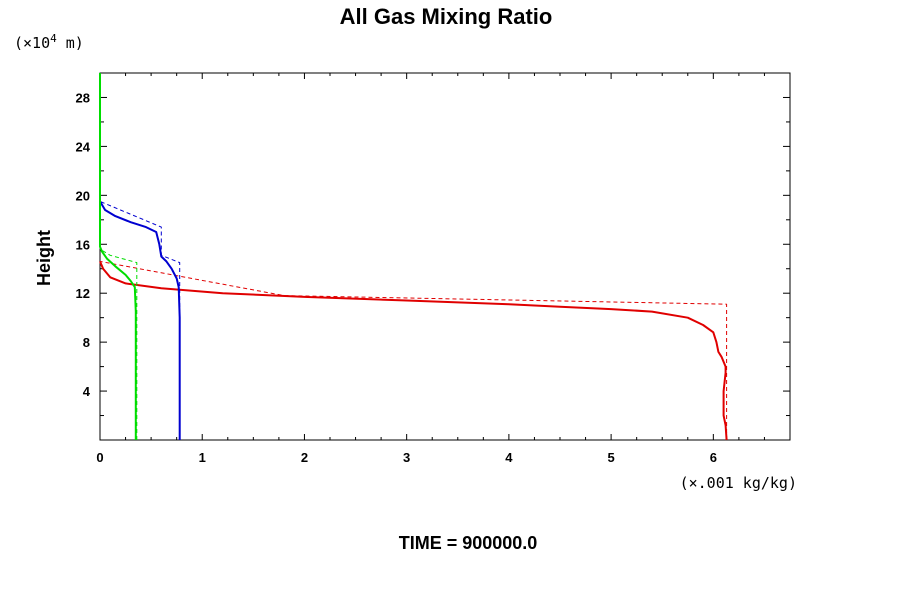 Image resolution: width=900 pixels, height=605 pixels. What do you see at coordinates (83, 195) in the screenshot?
I see `y-tick-label: 20` at bounding box center [83, 195].